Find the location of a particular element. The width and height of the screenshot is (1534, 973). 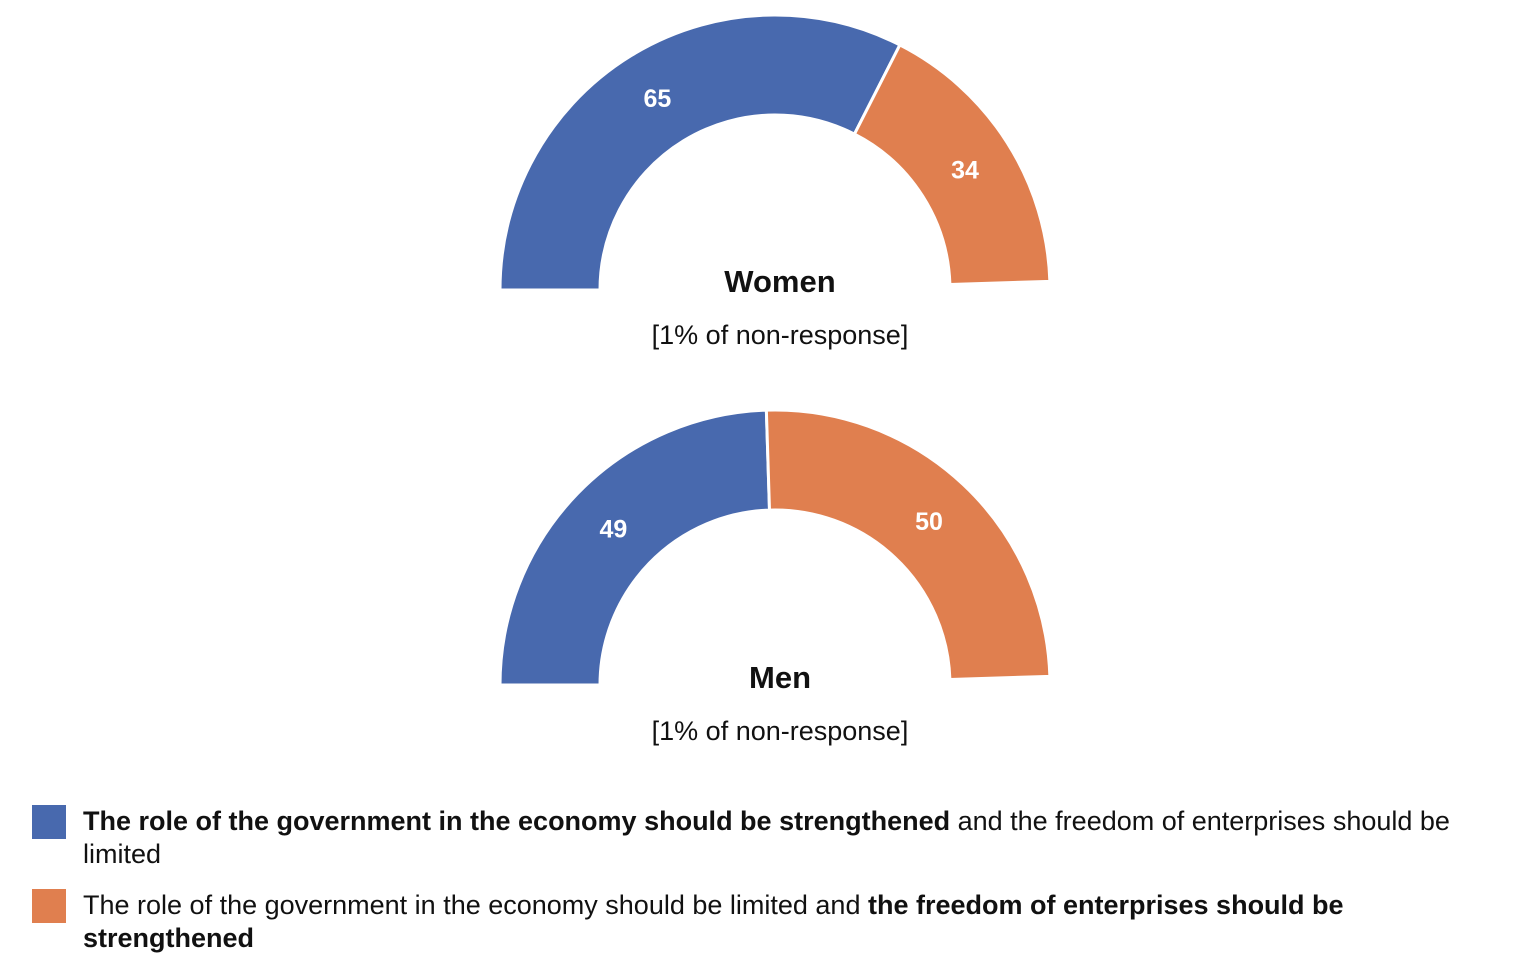

men-chart-title: Men is located at coordinates (780, 677).